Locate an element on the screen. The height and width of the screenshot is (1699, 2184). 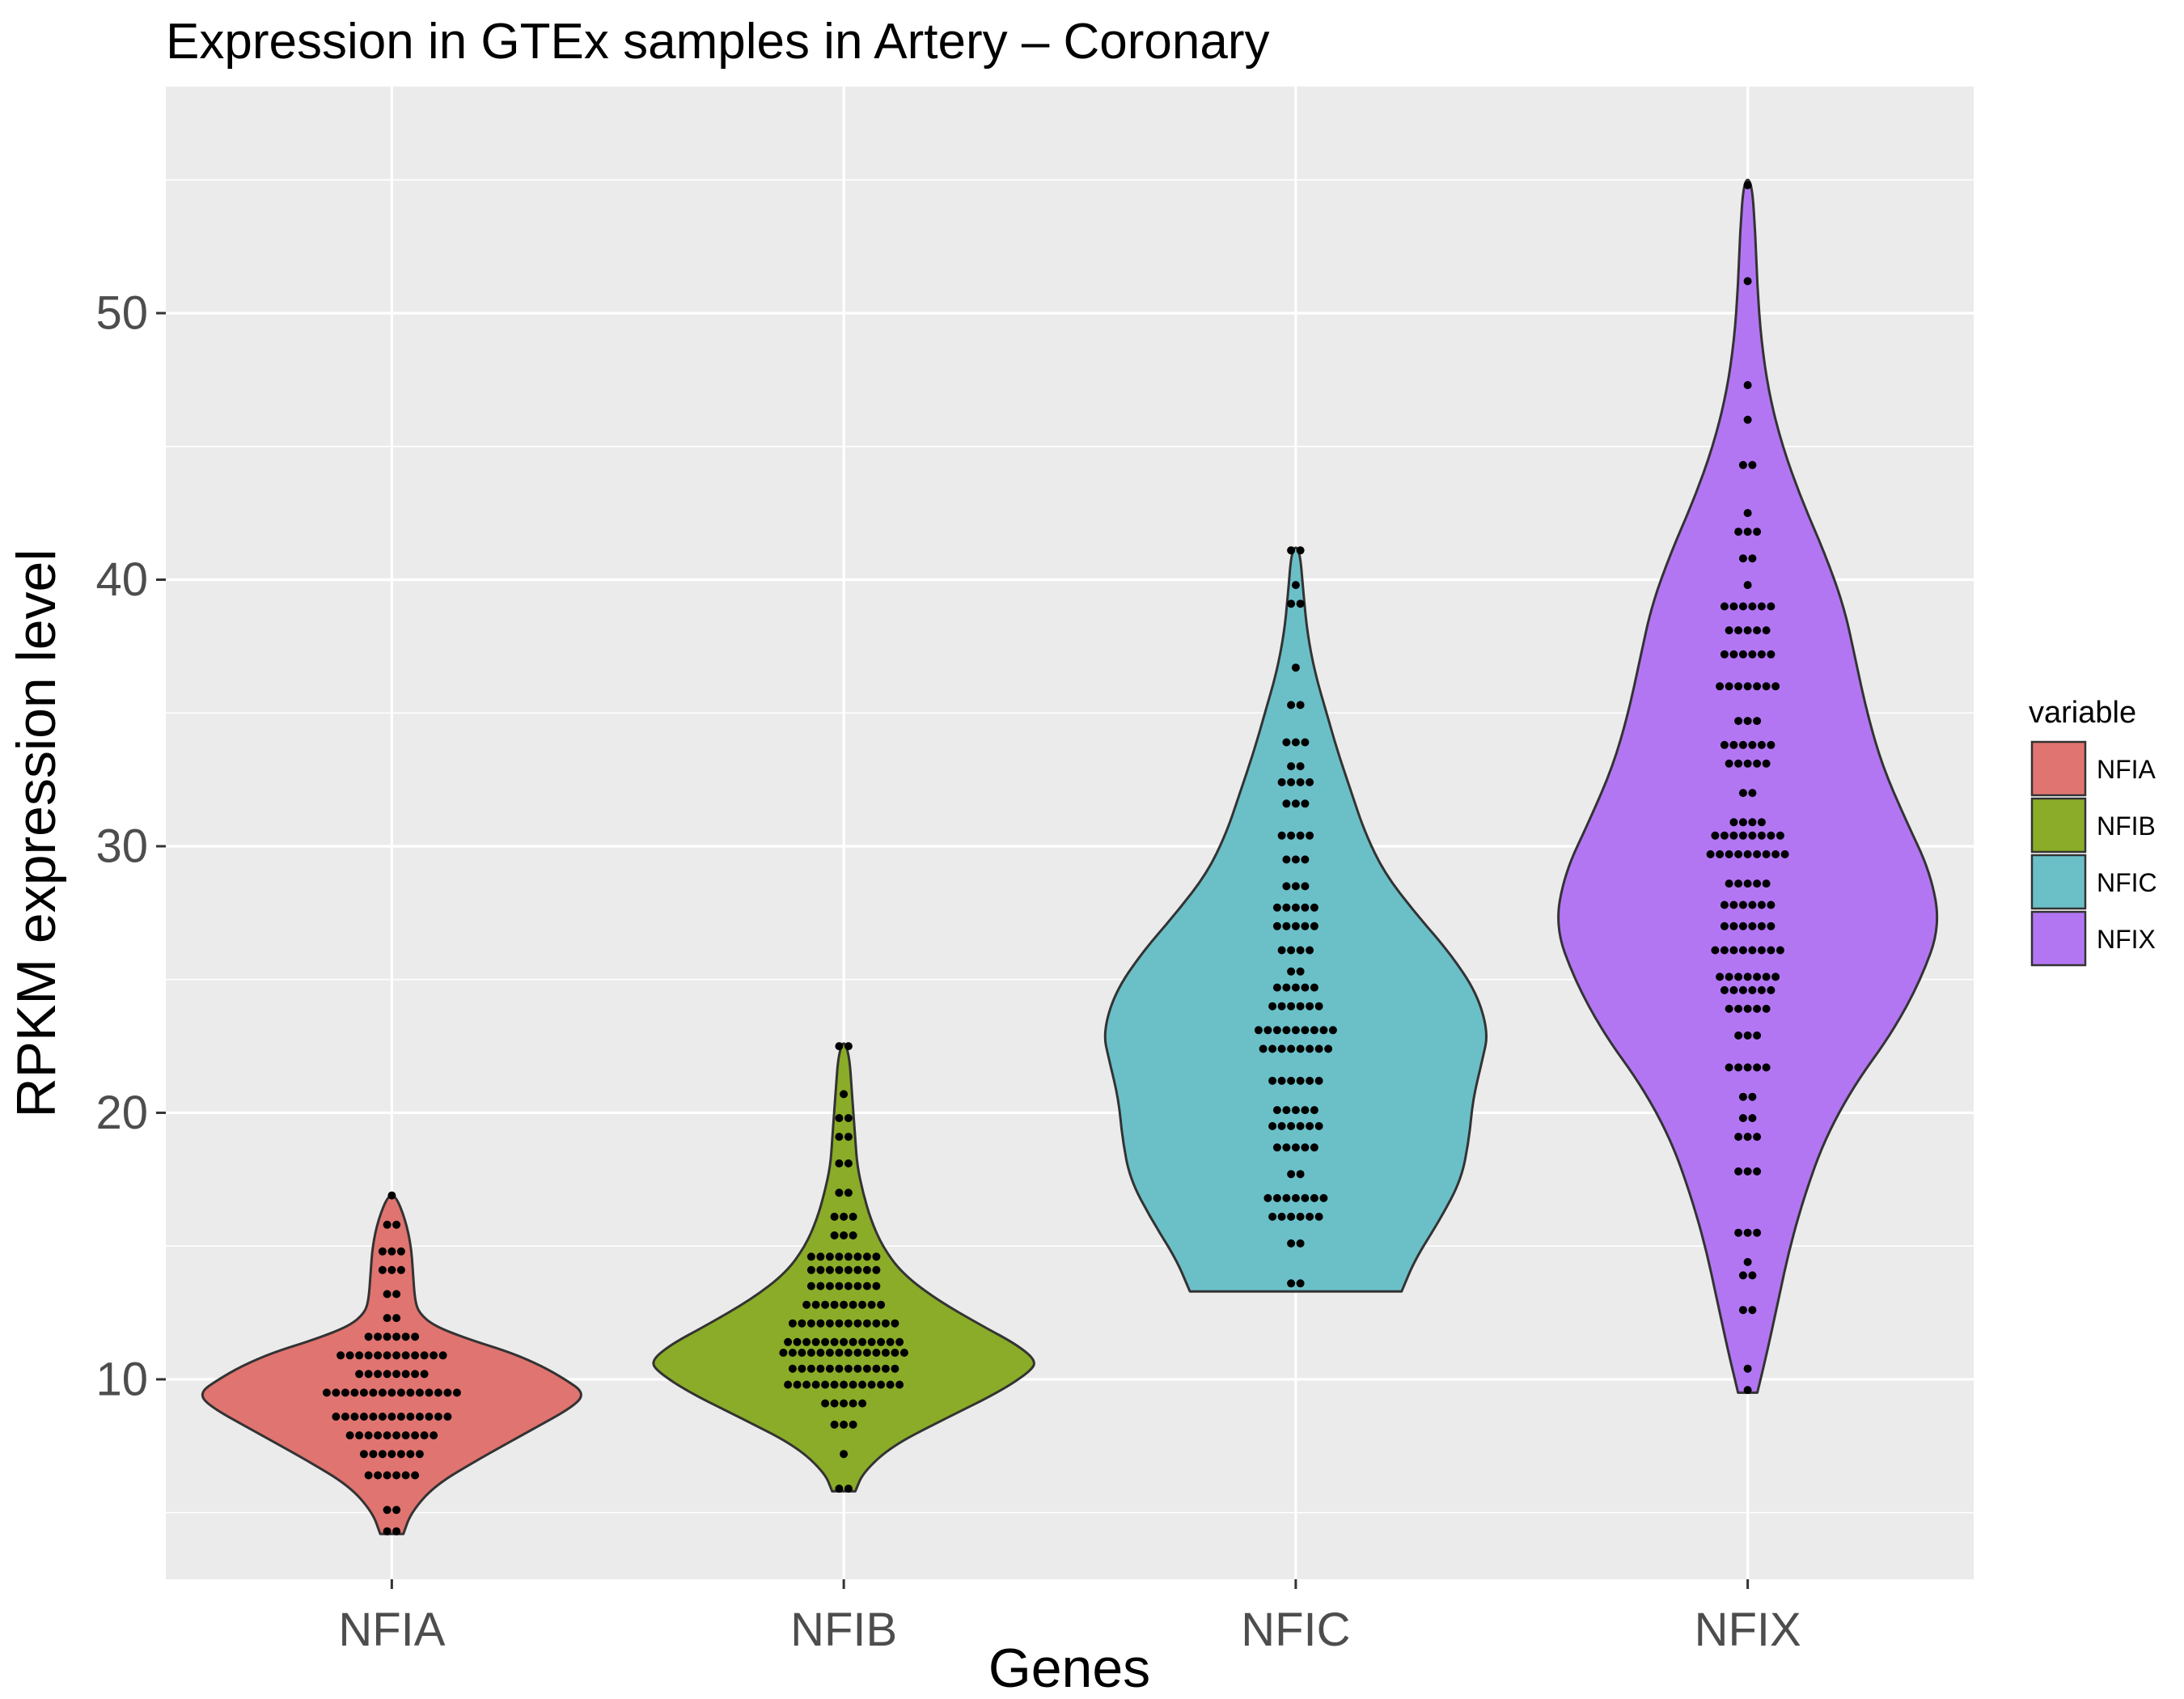
y-axis-title: RPKM expression level is located at coordinates (36, 833).